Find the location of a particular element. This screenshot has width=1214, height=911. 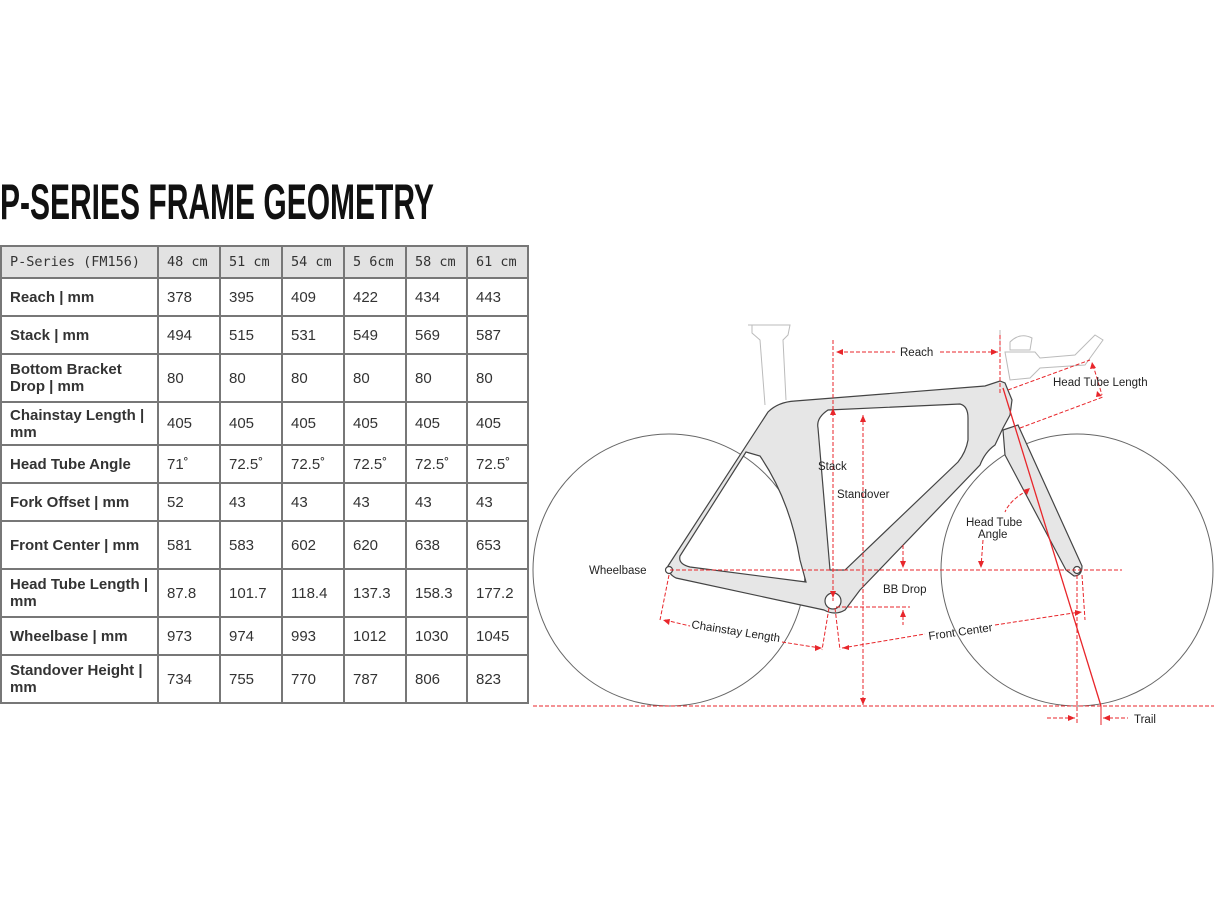

cell-value: 620 is located at coordinates (375, 545).